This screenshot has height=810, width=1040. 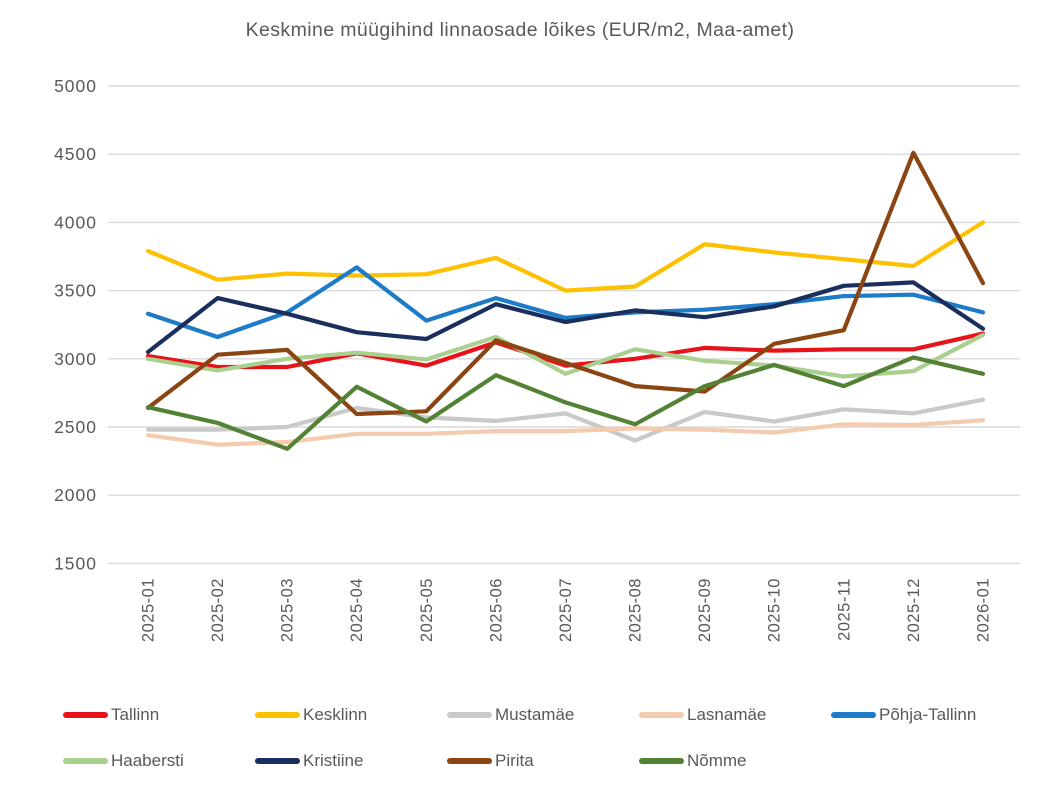 What do you see at coordinates (775, 610) in the screenshot?
I see `x-tick-label: 2025-10` at bounding box center [775, 610].